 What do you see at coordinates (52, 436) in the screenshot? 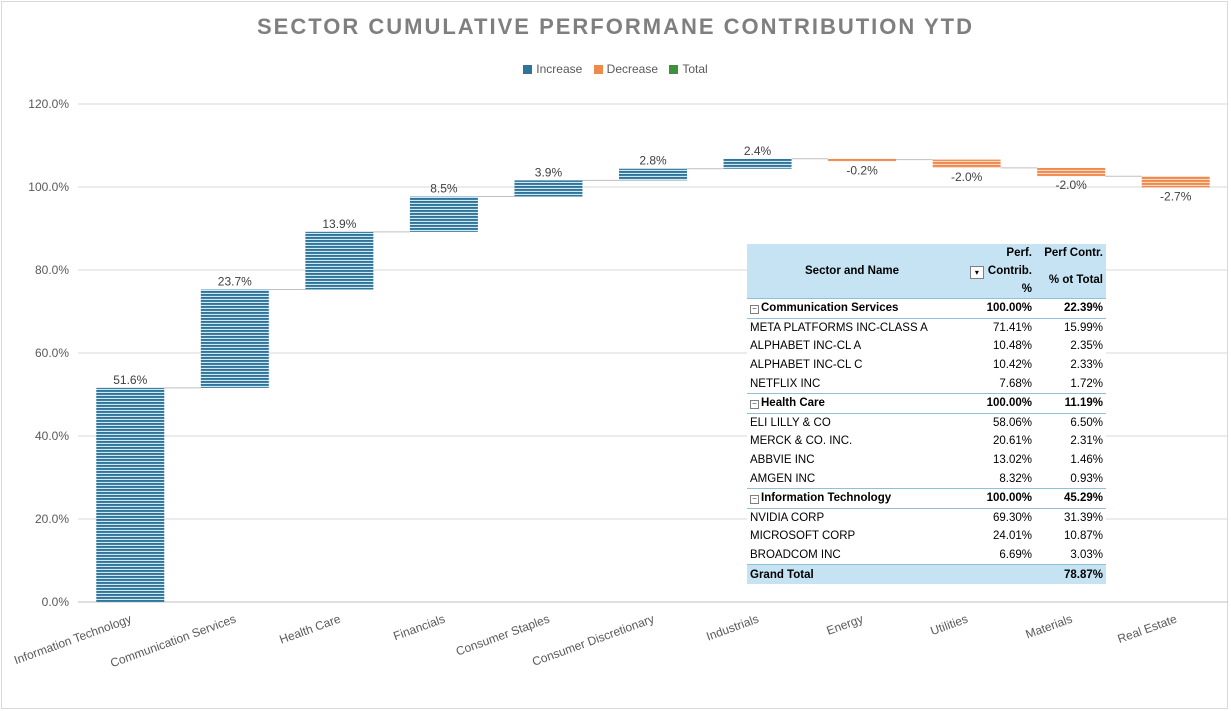
I see `y-tick-label: 40.0%` at bounding box center [52, 436].